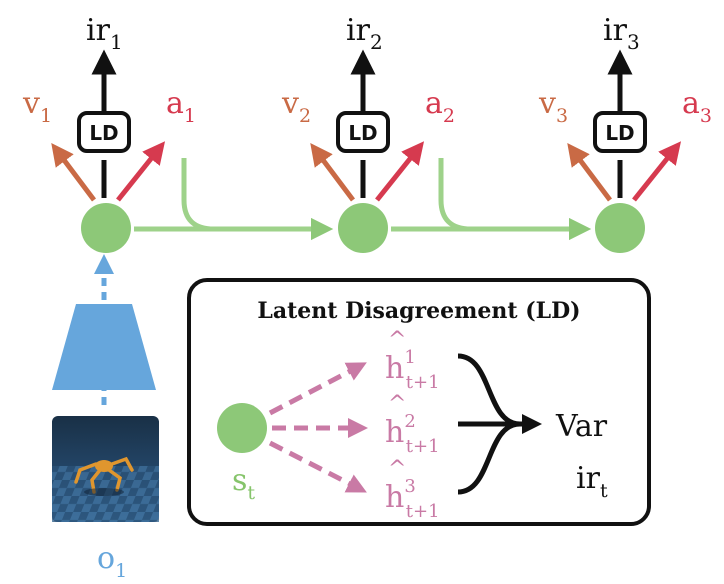 The image size is (724, 584). I want to click on ld-label-1: LD, so click(103, 133).